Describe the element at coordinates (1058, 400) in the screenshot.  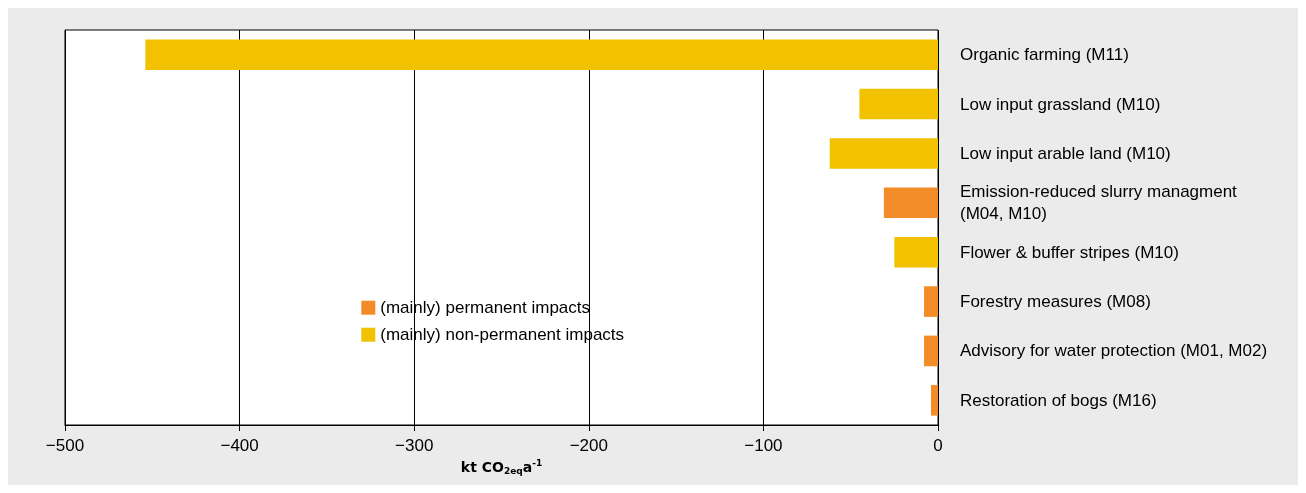
I see `y-tick-label: Restoration of bogs (M16)` at that location.